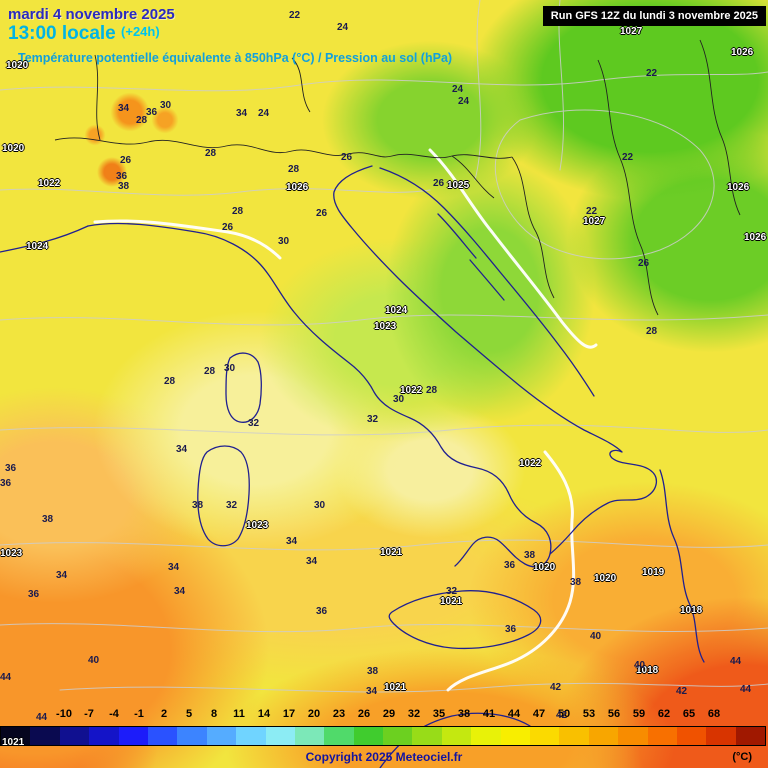 The image size is (768, 768). Describe the element at coordinates (489, 714) in the screenshot. I see `colorbar-tick: 41` at that location.